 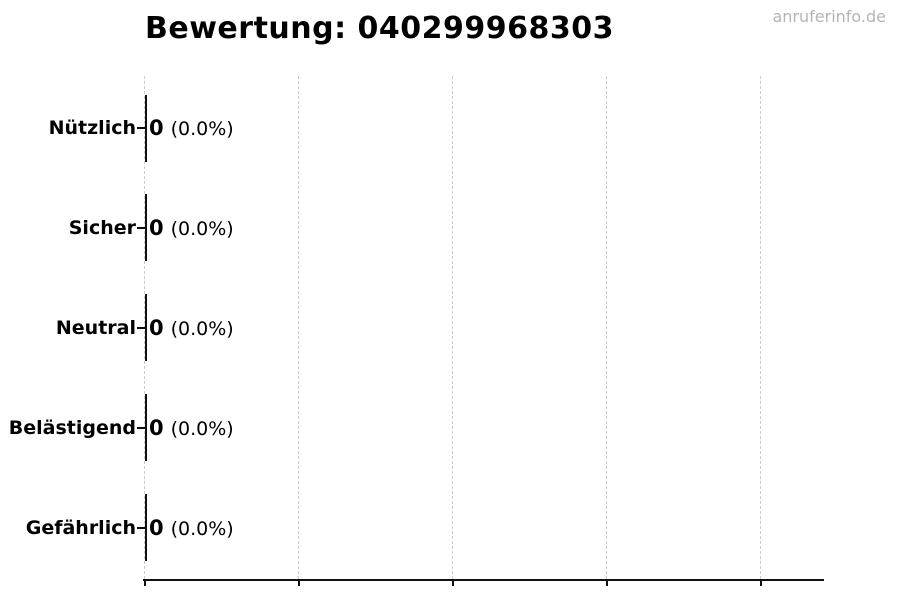 I want to click on category-label: Gefährlich, so click(x=80, y=527).